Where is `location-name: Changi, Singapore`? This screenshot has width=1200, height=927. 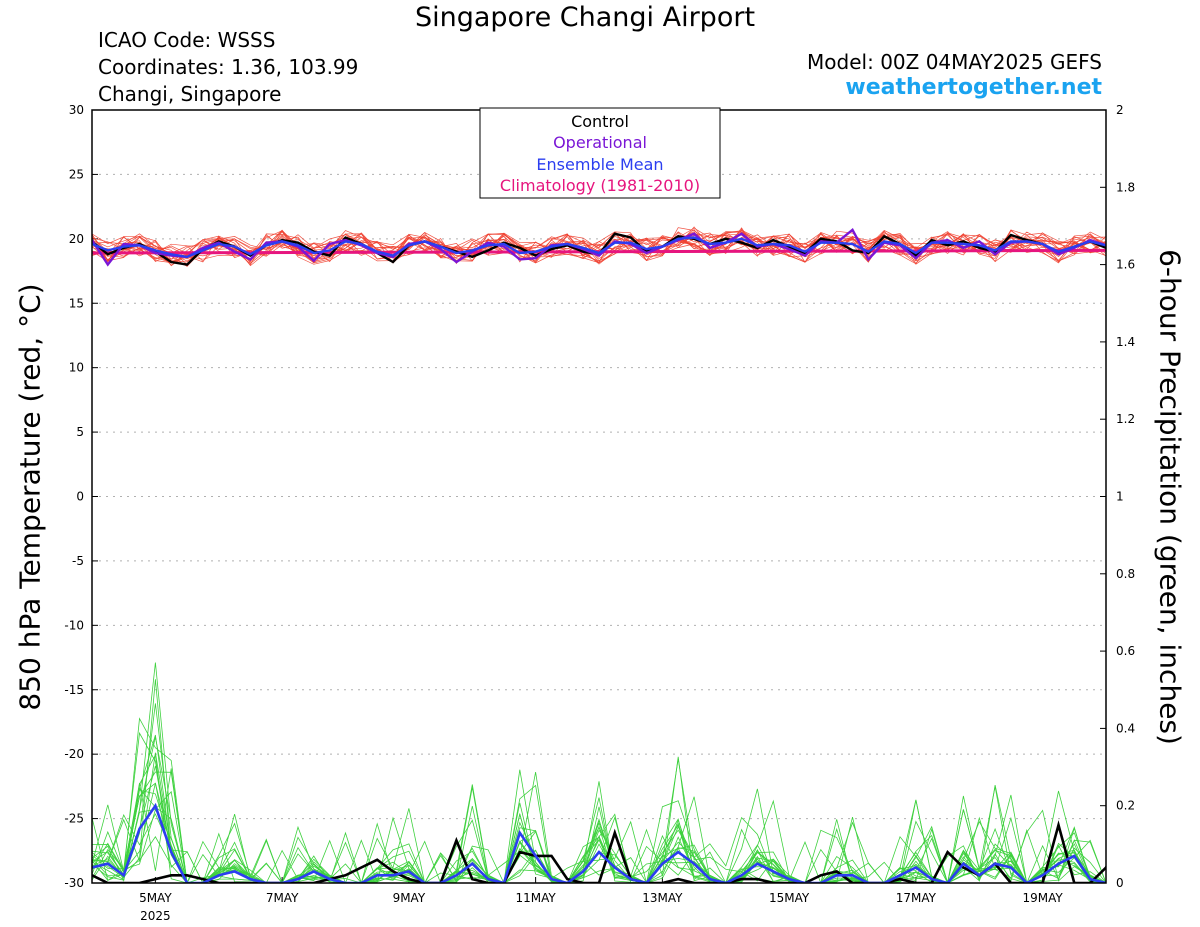
location-name: Changi, Singapore is located at coordinates (190, 94).